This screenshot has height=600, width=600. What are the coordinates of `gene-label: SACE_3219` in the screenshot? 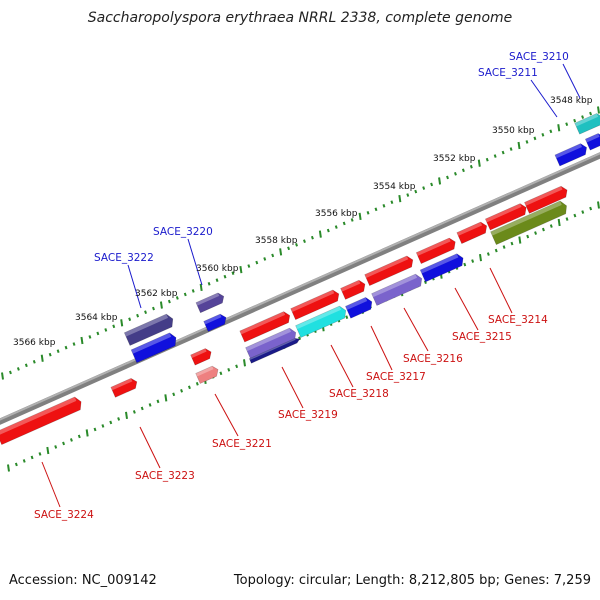 It's located at (308, 415).